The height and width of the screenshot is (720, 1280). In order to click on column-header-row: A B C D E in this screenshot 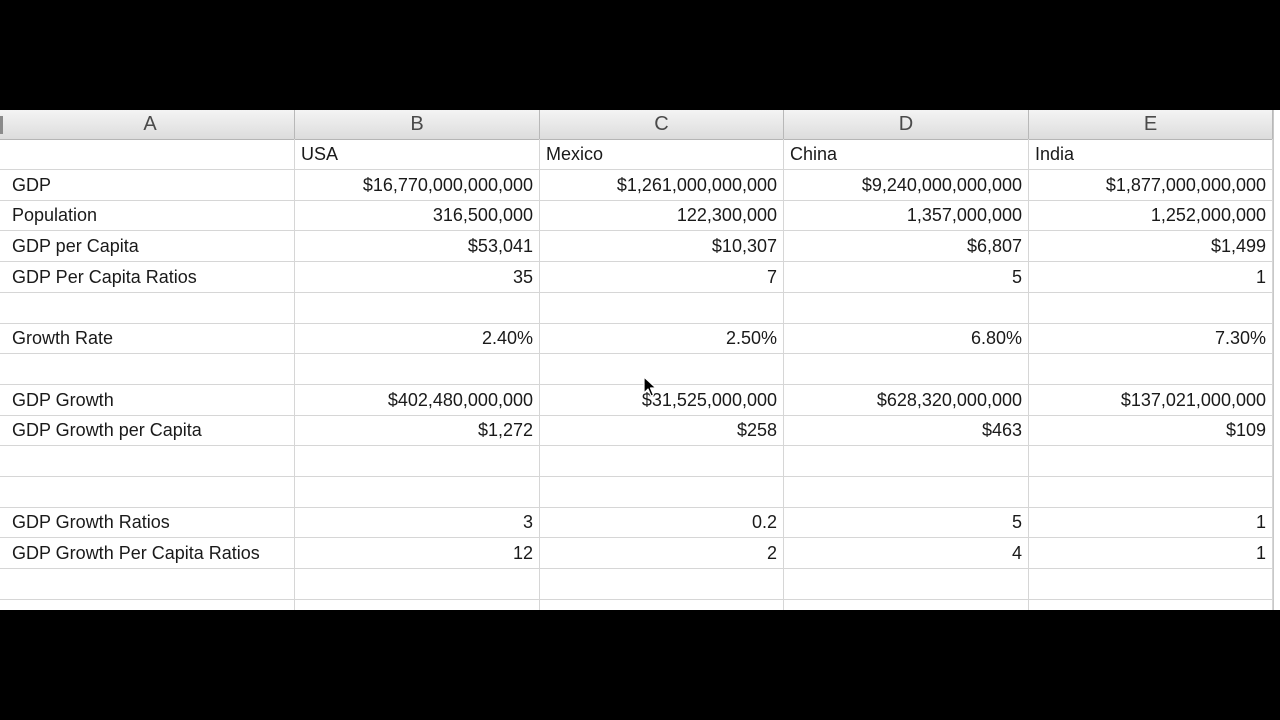, I will do `click(640, 125)`.